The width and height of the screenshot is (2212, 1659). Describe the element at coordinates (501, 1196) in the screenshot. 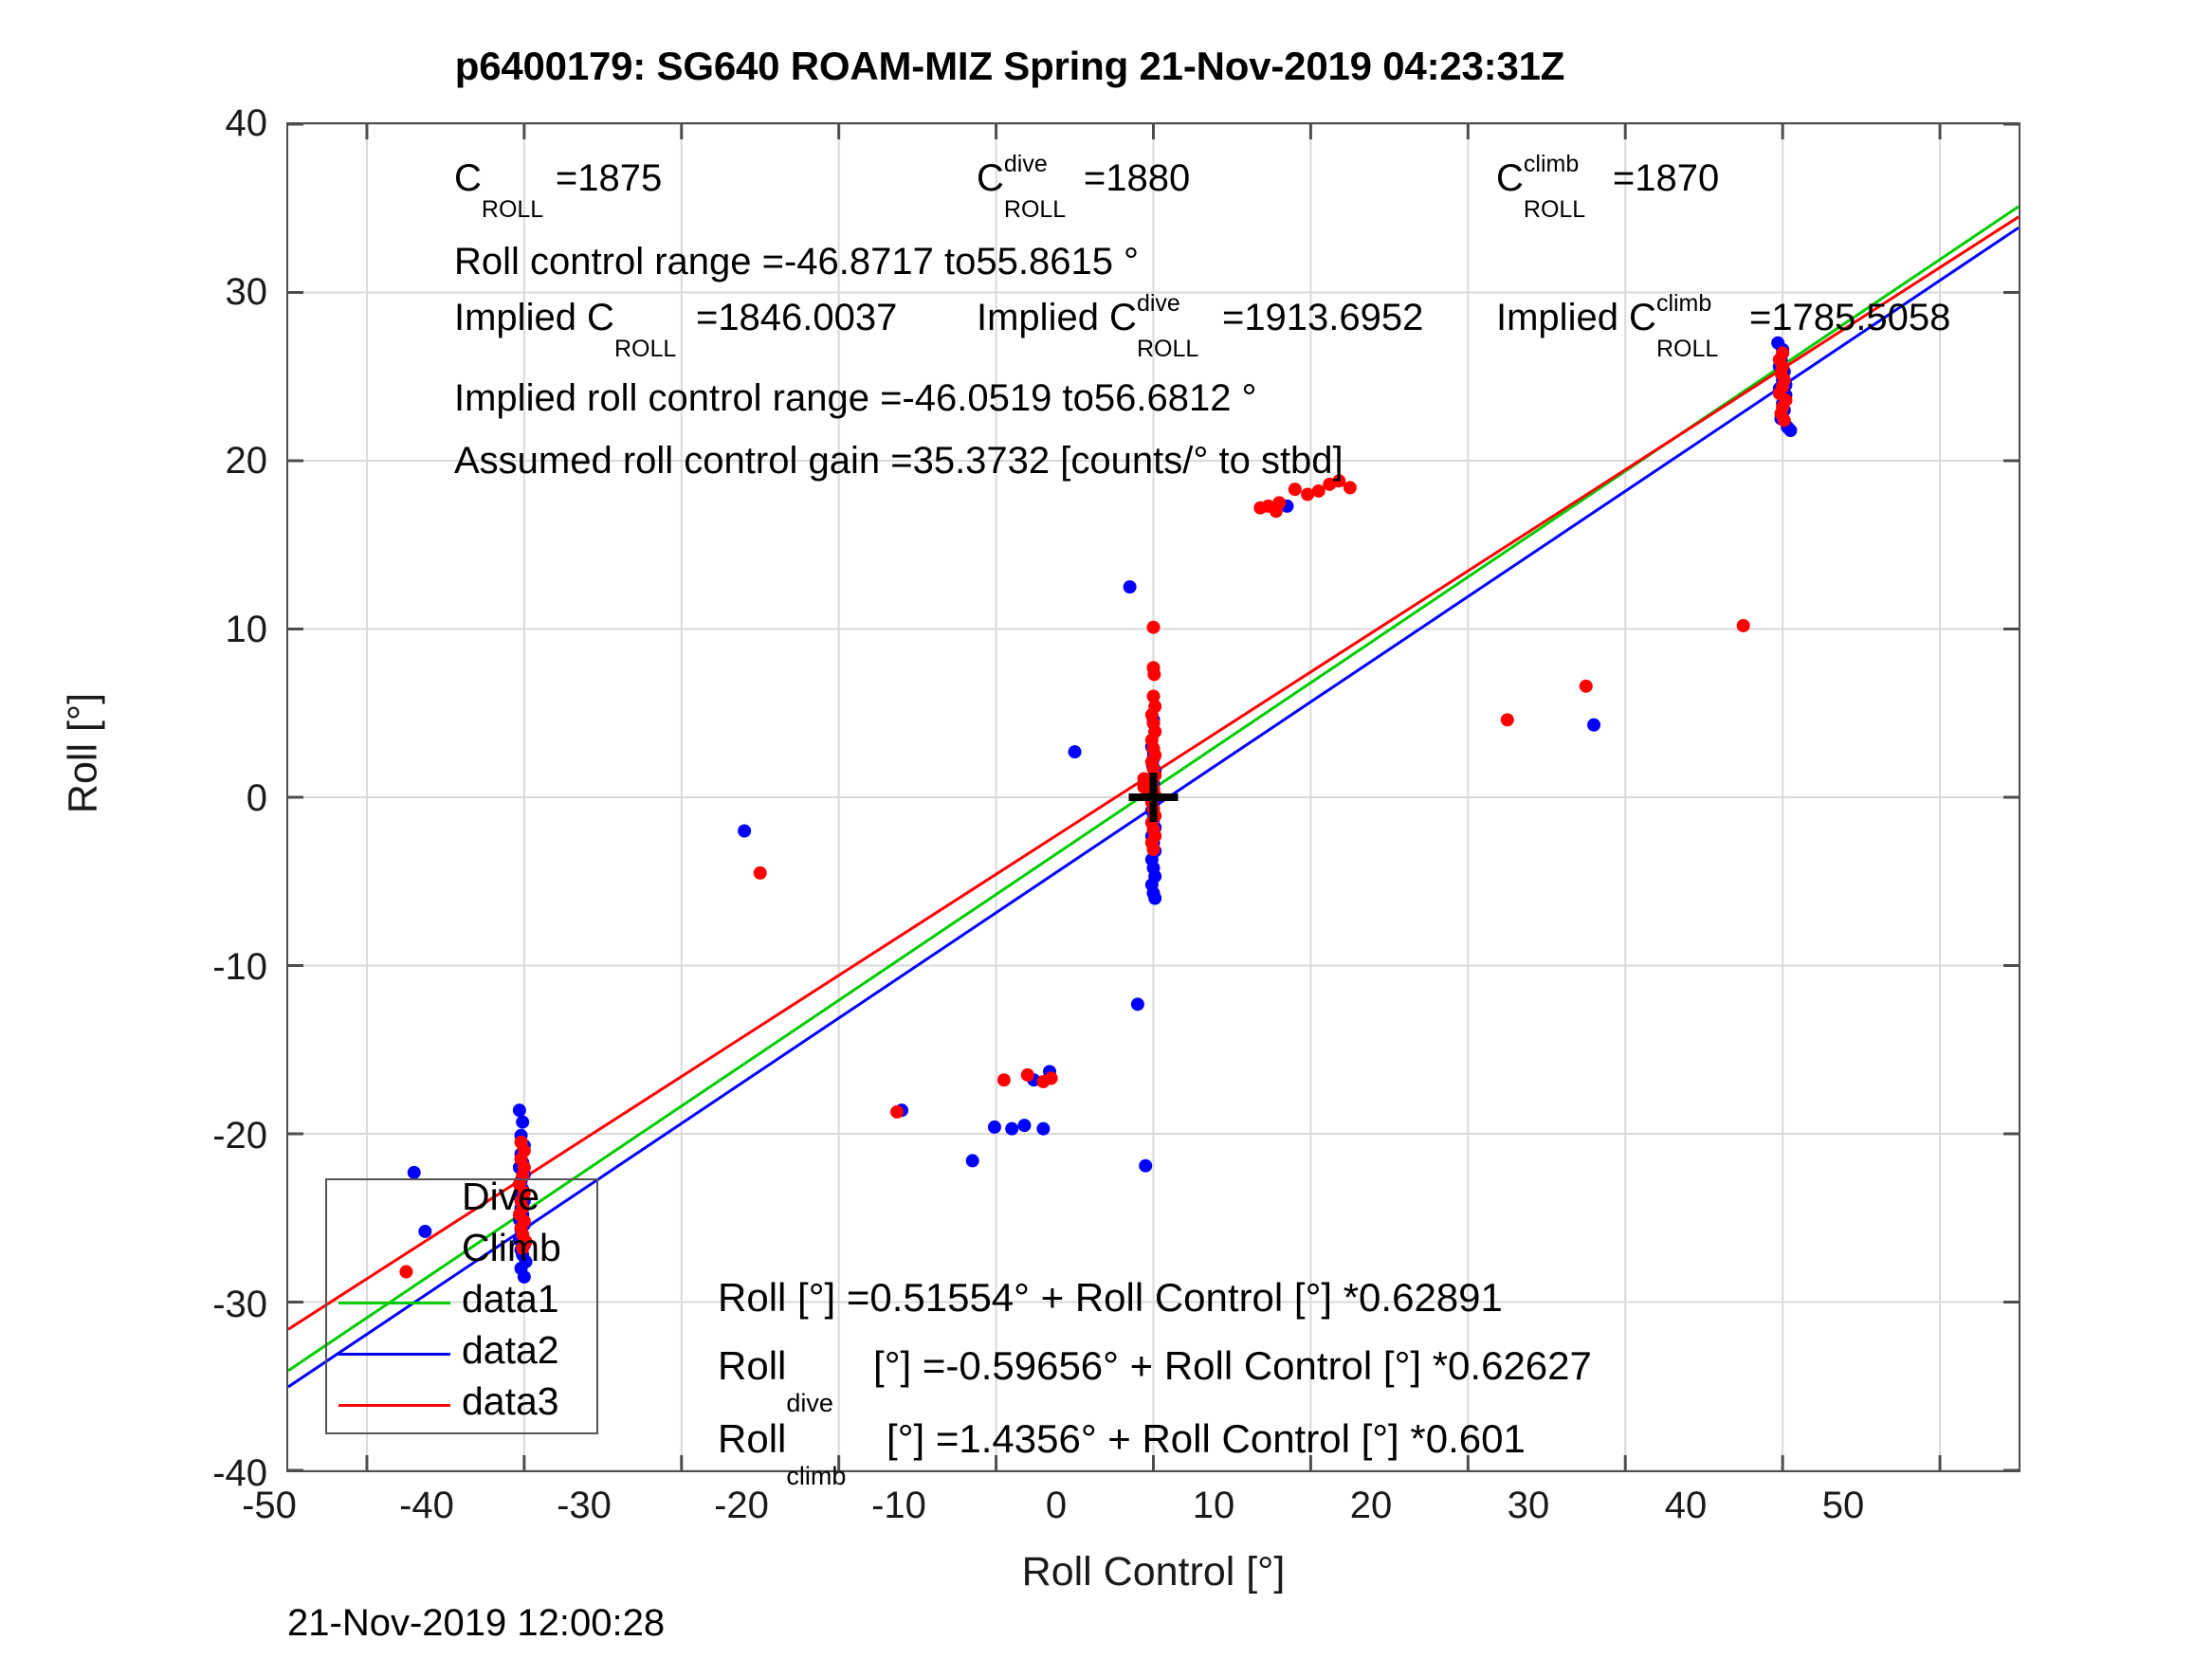

I see `legend-label: Dive` at that location.